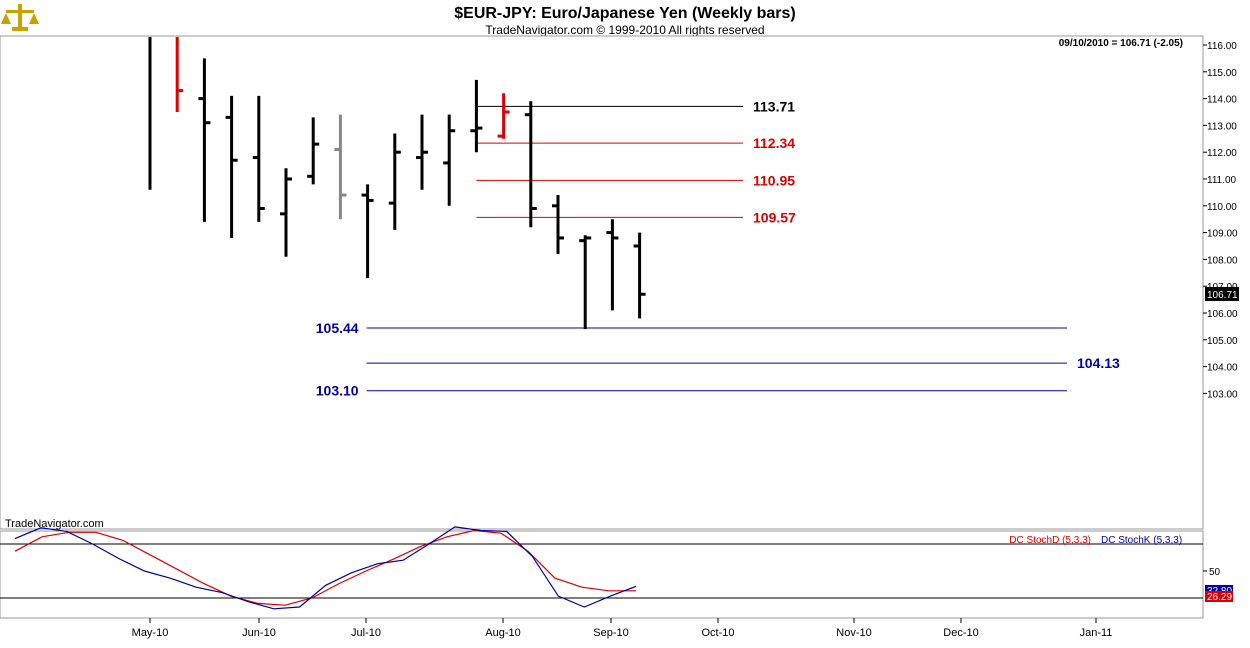 The height and width of the screenshot is (648, 1250). What do you see at coordinates (1098, 363) in the screenshot?
I see `level-label: 104.13` at bounding box center [1098, 363].